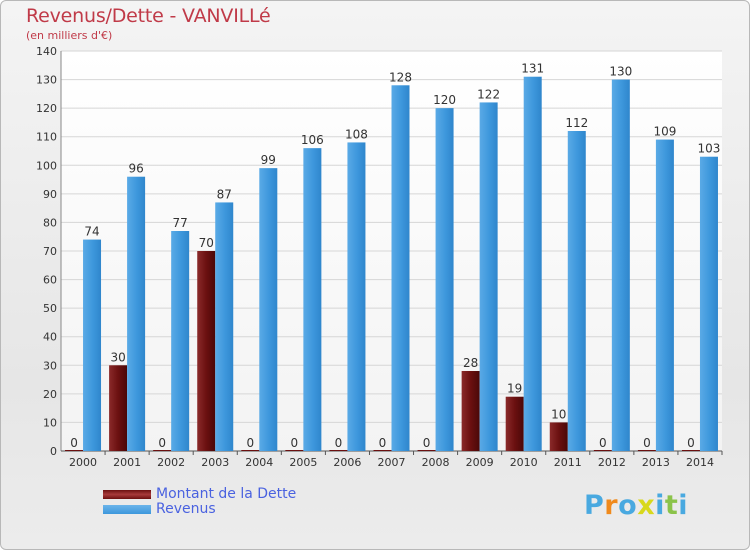 The height and width of the screenshot is (550, 750). What do you see at coordinates (180, 223) in the screenshot?
I see `data-label: 77` at bounding box center [180, 223].